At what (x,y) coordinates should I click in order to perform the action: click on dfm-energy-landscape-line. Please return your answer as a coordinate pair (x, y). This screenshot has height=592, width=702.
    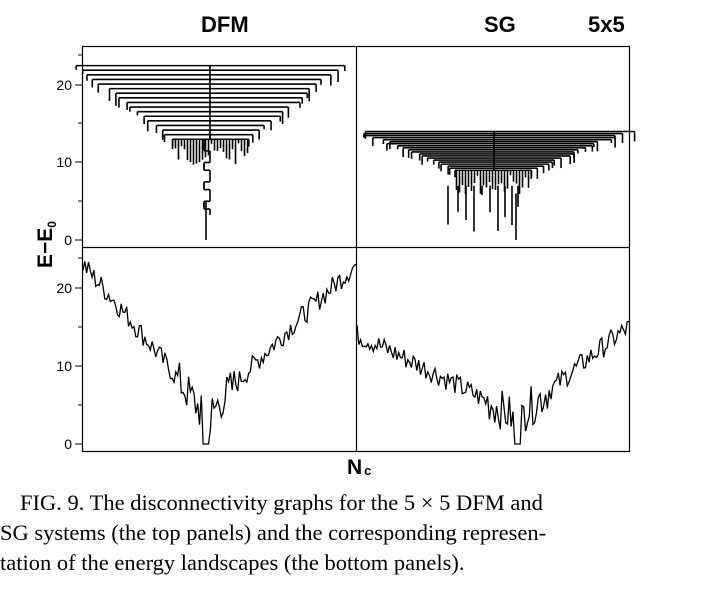
    Looking at the image, I should click on (219, 353).